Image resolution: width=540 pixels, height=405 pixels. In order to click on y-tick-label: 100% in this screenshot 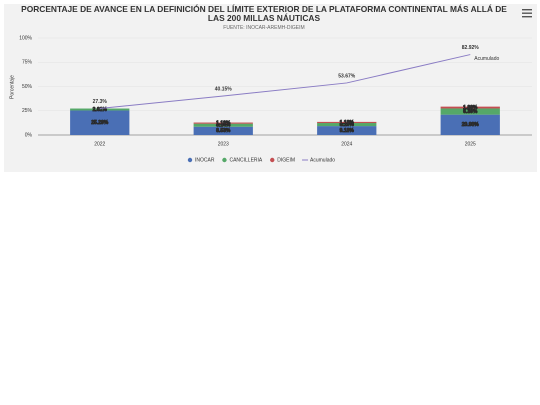, I will do `click(25, 38)`.